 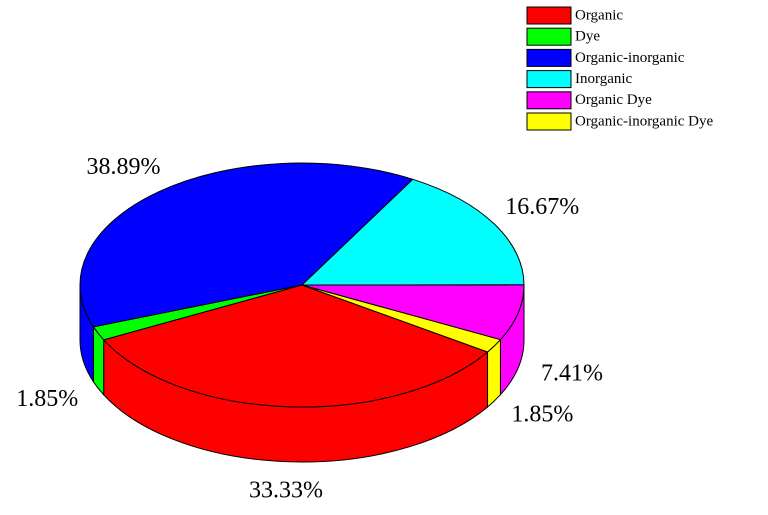 I want to click on legend-label: Inorganic, so click(x=604, y=79).